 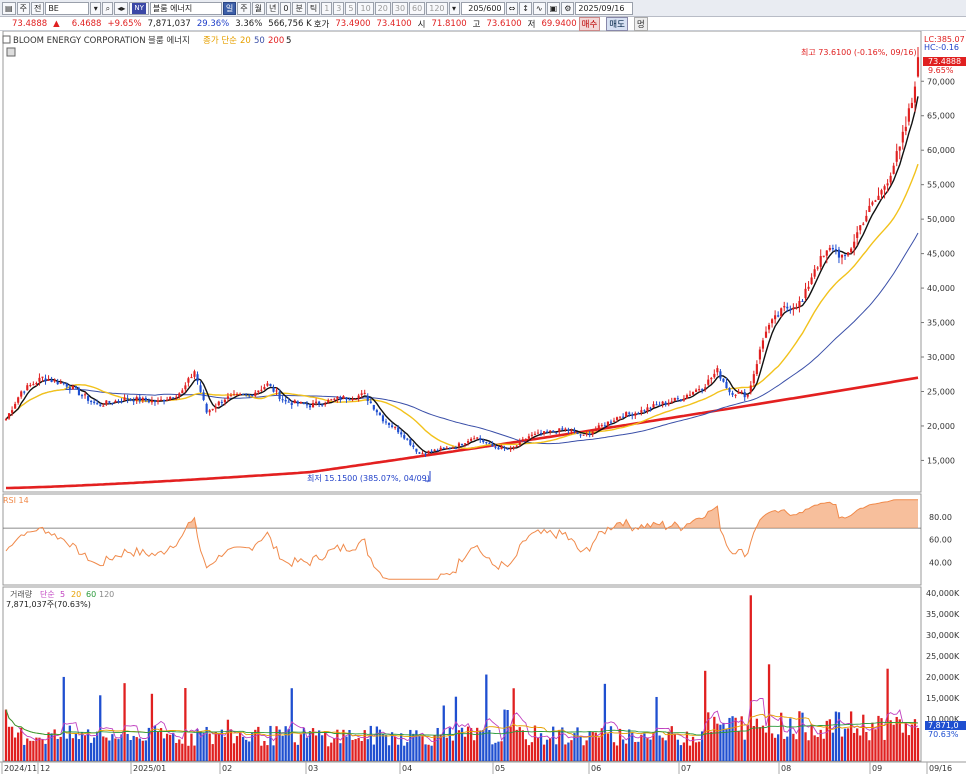 I want to click on exchange-label: NY, so click(x=139, y=8).